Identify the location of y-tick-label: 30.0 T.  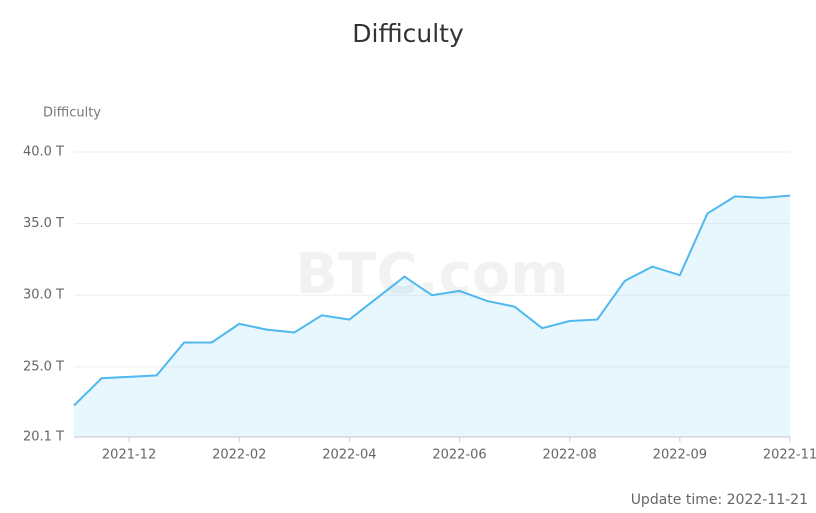
(43, 295).